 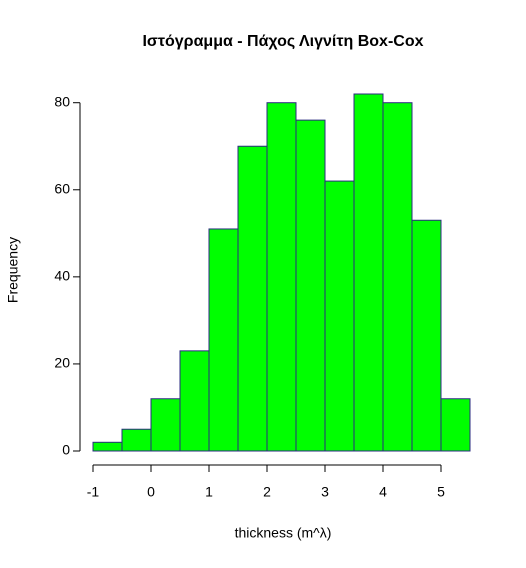 I want to click on y-tick-label: 60, so click(x=62, y=188).